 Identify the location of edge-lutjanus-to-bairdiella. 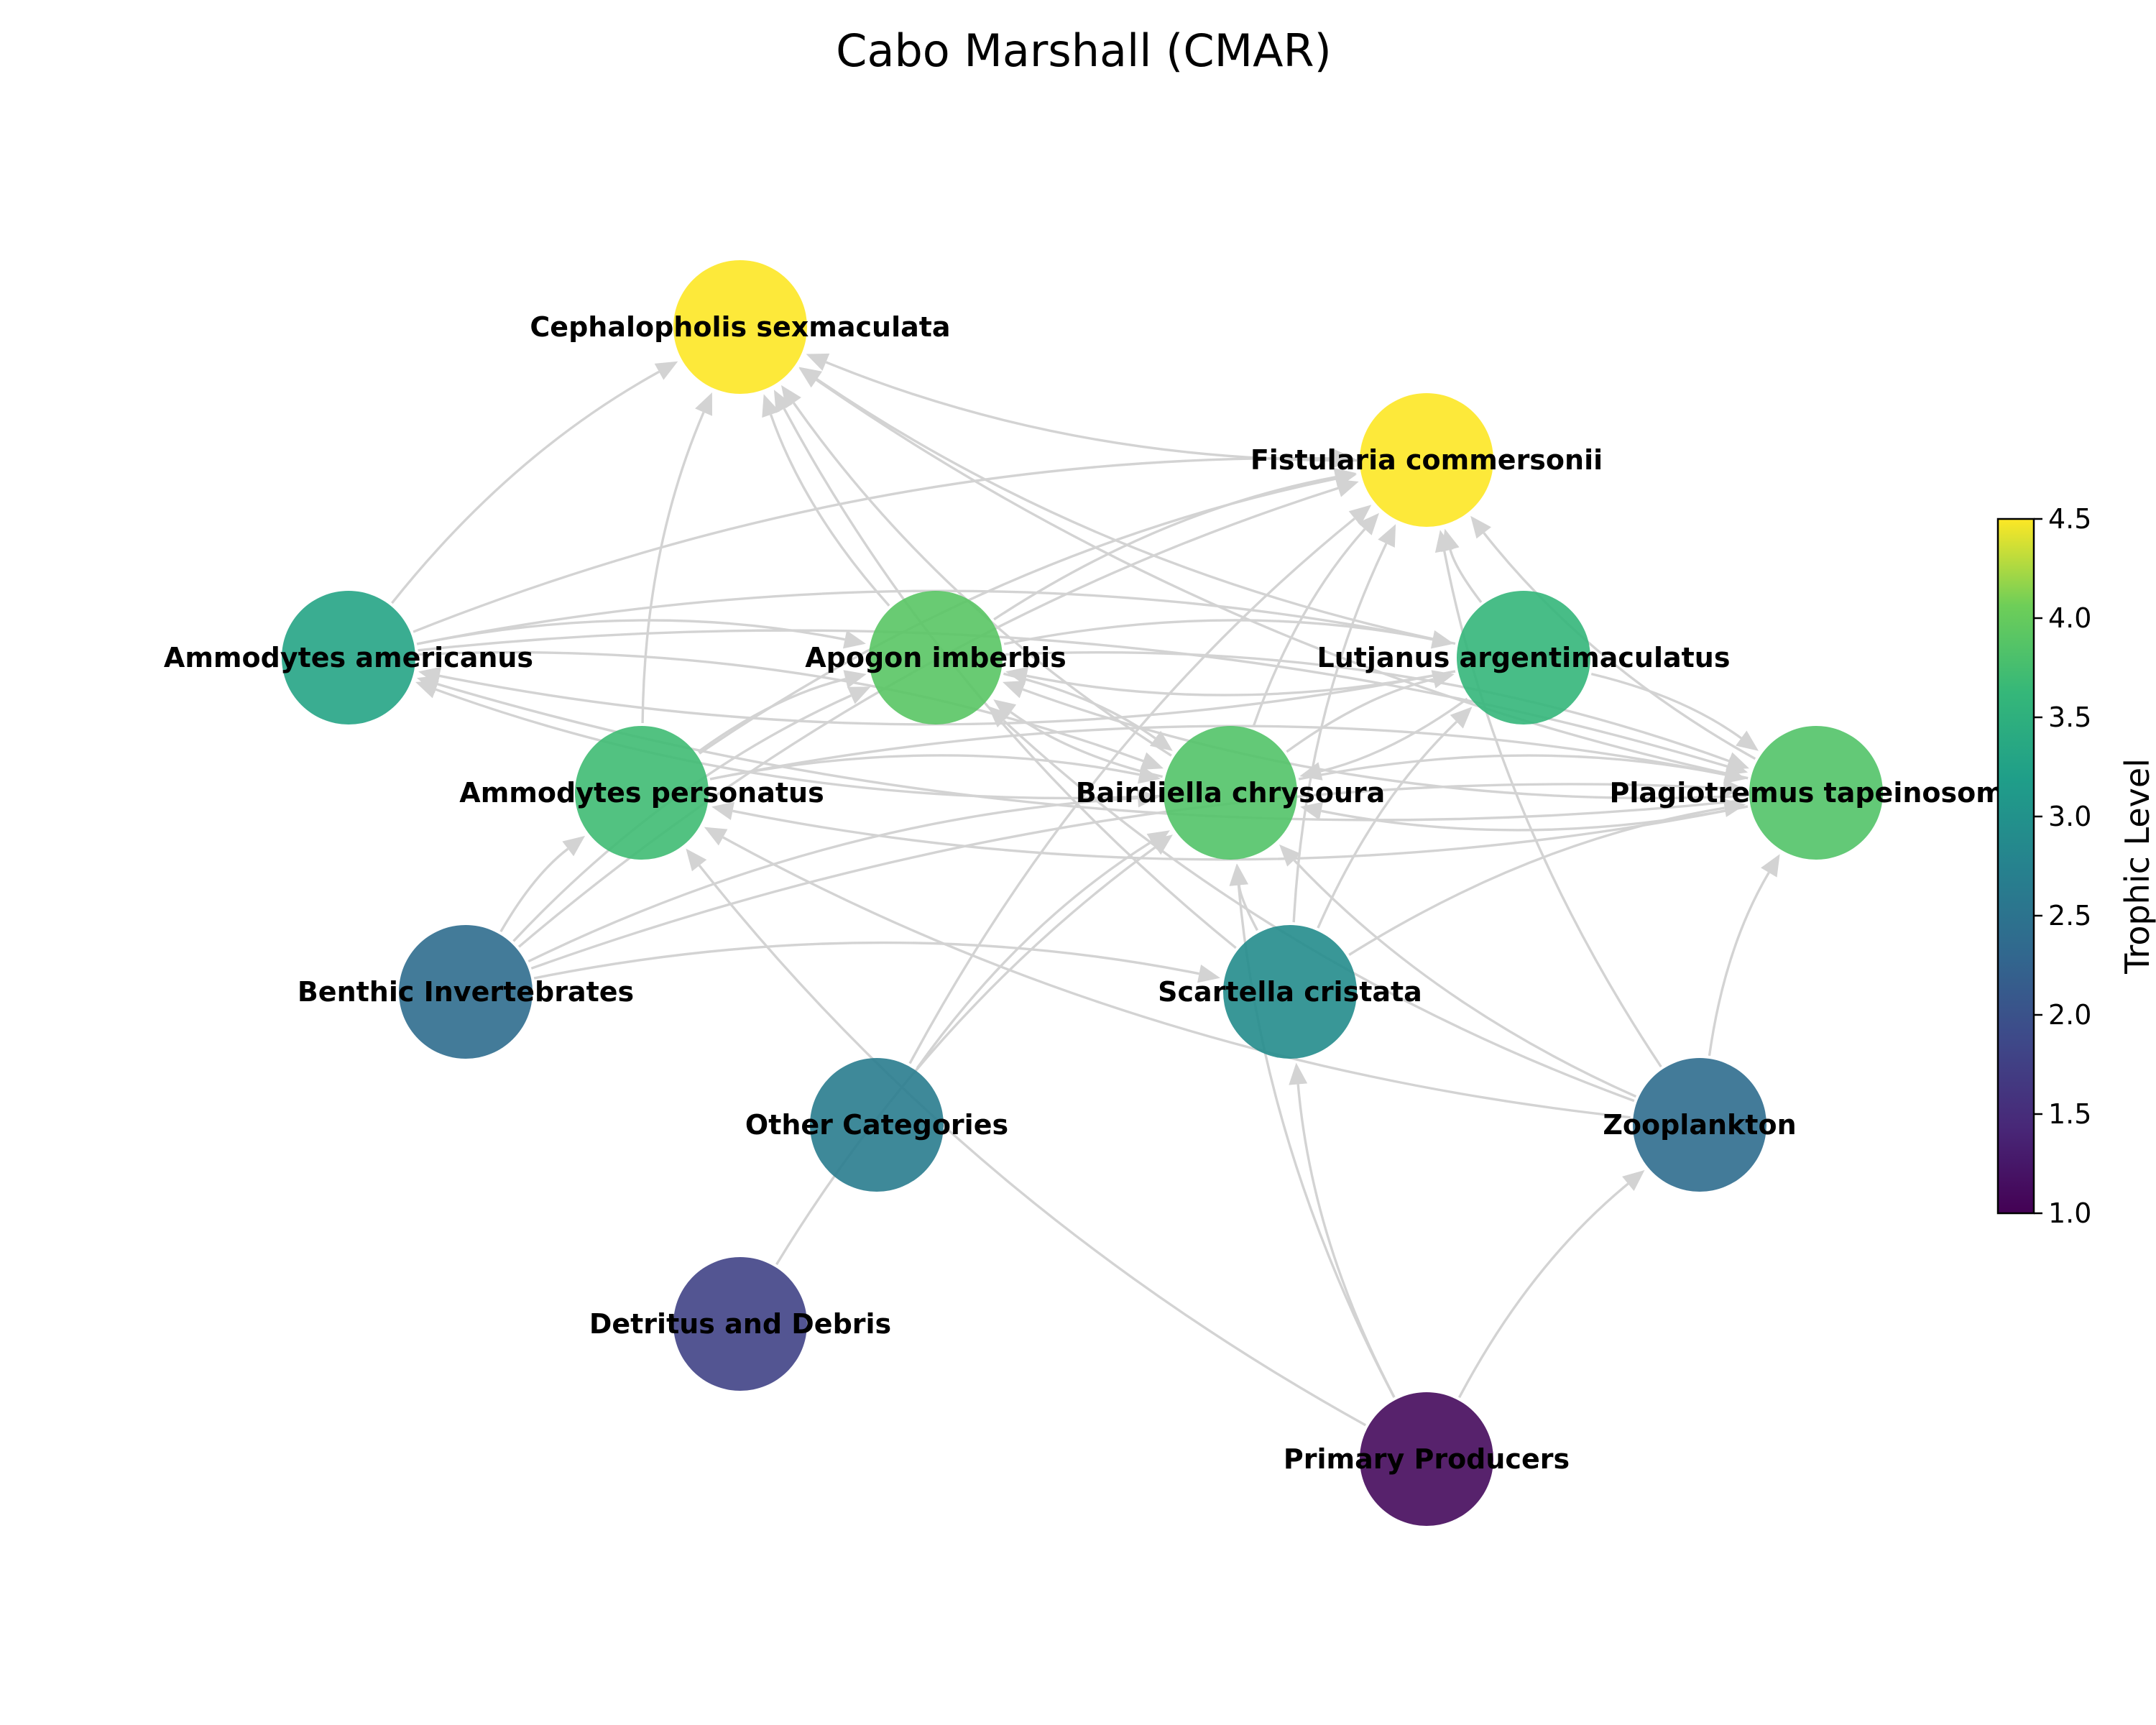
(1394, 735).